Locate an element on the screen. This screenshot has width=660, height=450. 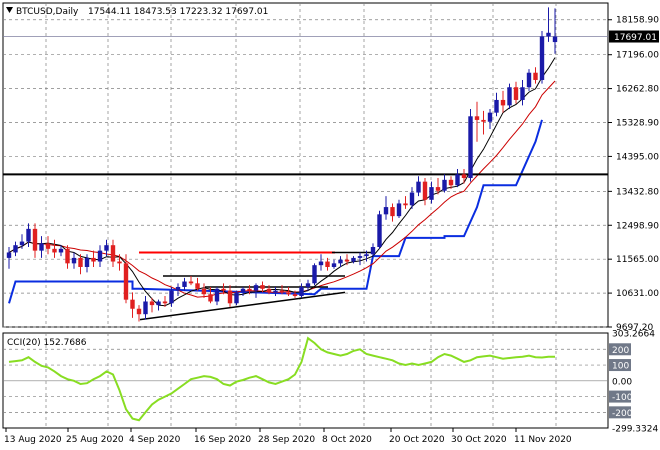
time-label: 20 Oct 2020 is located at coordinates (417, 440).